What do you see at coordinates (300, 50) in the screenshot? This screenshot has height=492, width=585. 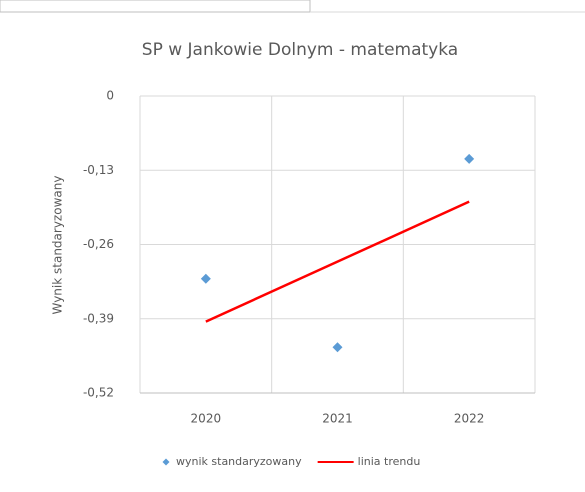 I see `chart-title: SP w Jankowie Dolnym - matematyka` at bounding box center [300, 50].